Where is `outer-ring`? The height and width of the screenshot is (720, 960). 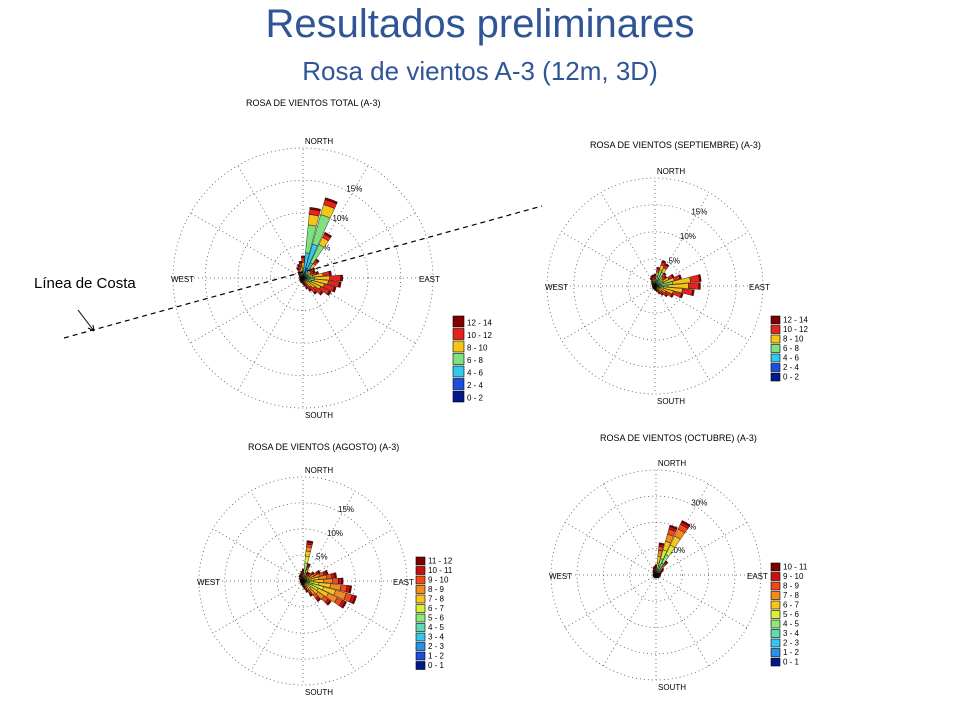 outer-ring is located at coordinates (303, 278).